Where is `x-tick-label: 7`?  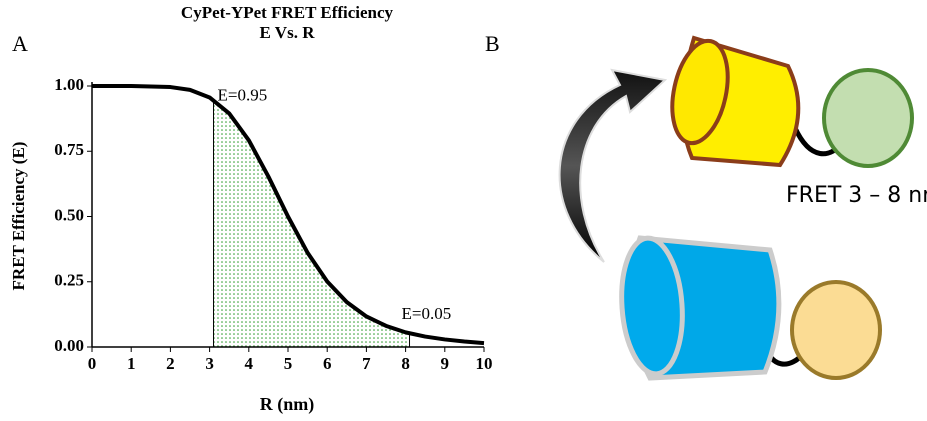
x-tick-label: 7 is located at coordinates (366, 363).